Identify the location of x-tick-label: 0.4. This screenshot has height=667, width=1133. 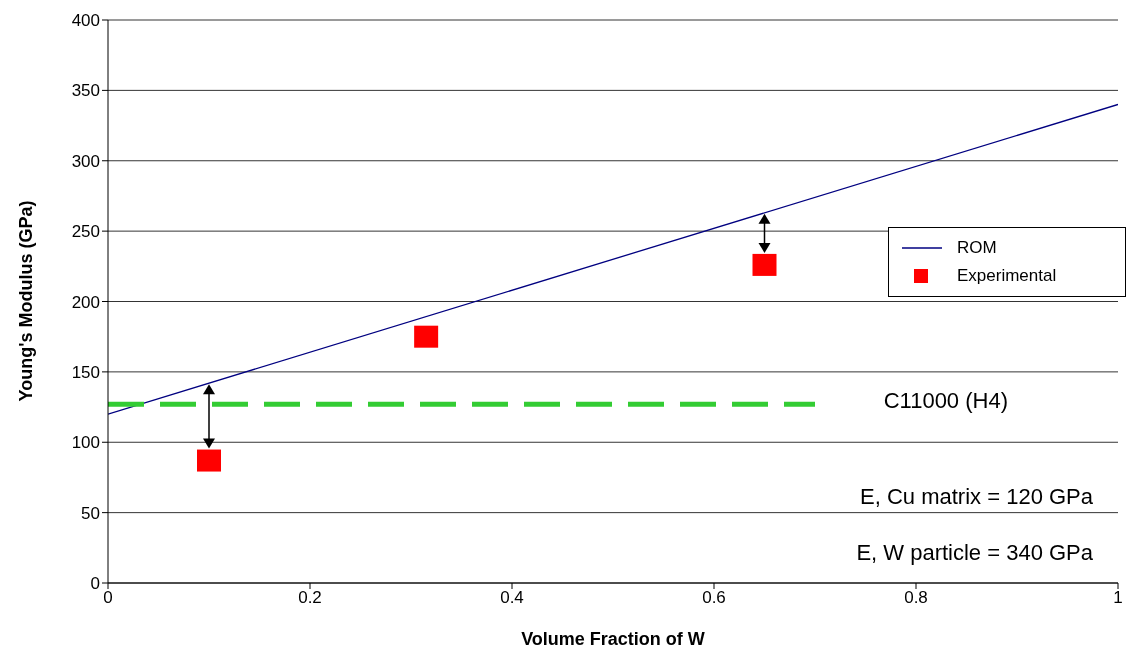
(512, 598).